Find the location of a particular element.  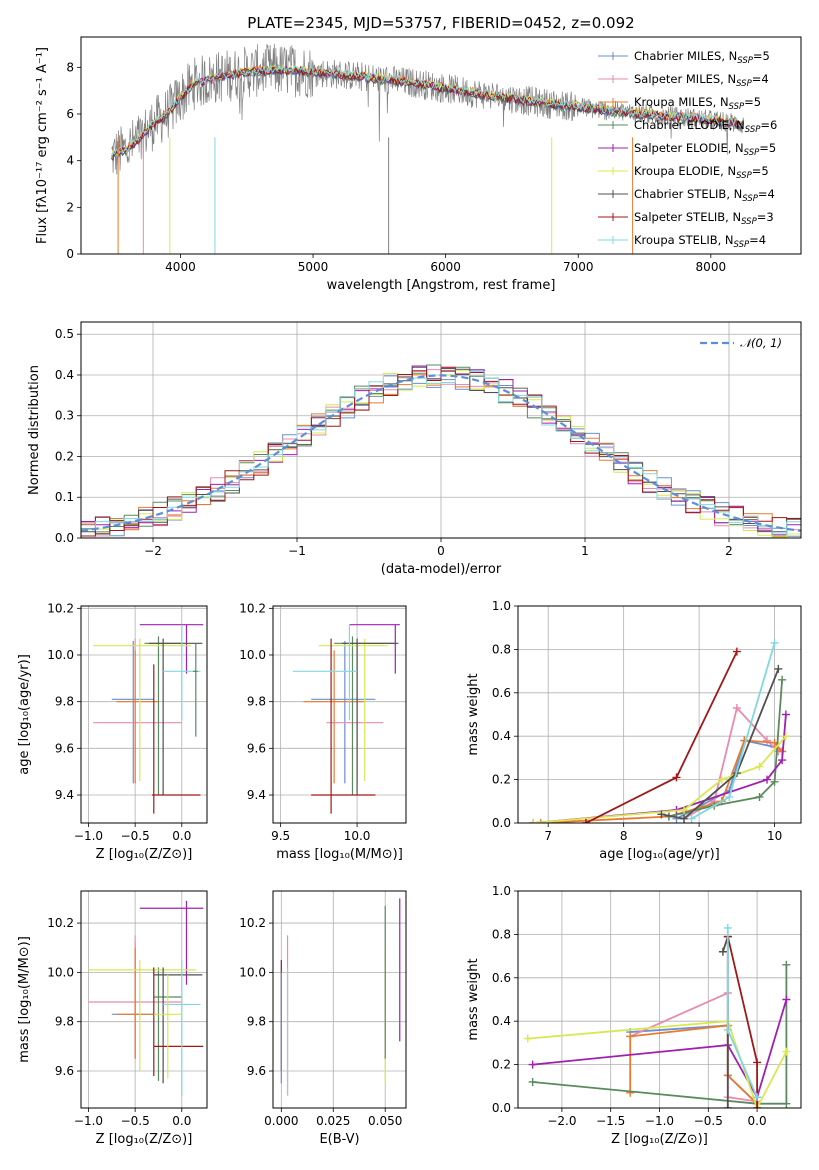

model-line-kroupa-stelib is located at coordinates (427, 111).